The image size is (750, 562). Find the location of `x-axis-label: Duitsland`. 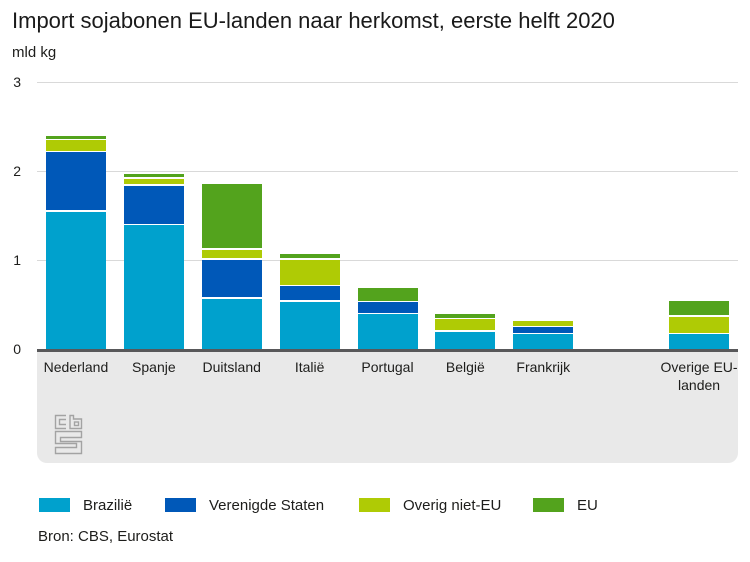

x-axis-label: Duitsland is located at coordinates (231, 367).